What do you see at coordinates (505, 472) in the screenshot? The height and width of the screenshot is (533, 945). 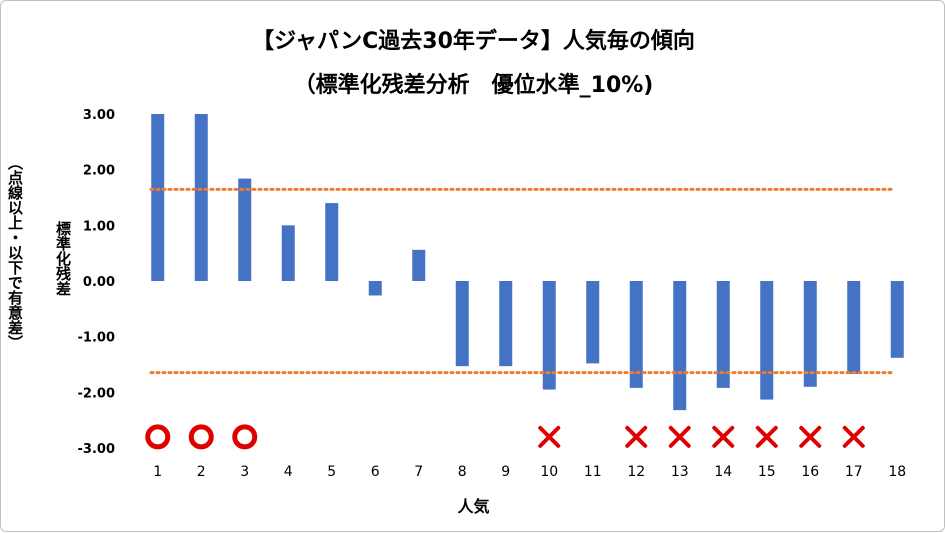 I see `x-tick-label: 9` at bounding box center [505, 472].